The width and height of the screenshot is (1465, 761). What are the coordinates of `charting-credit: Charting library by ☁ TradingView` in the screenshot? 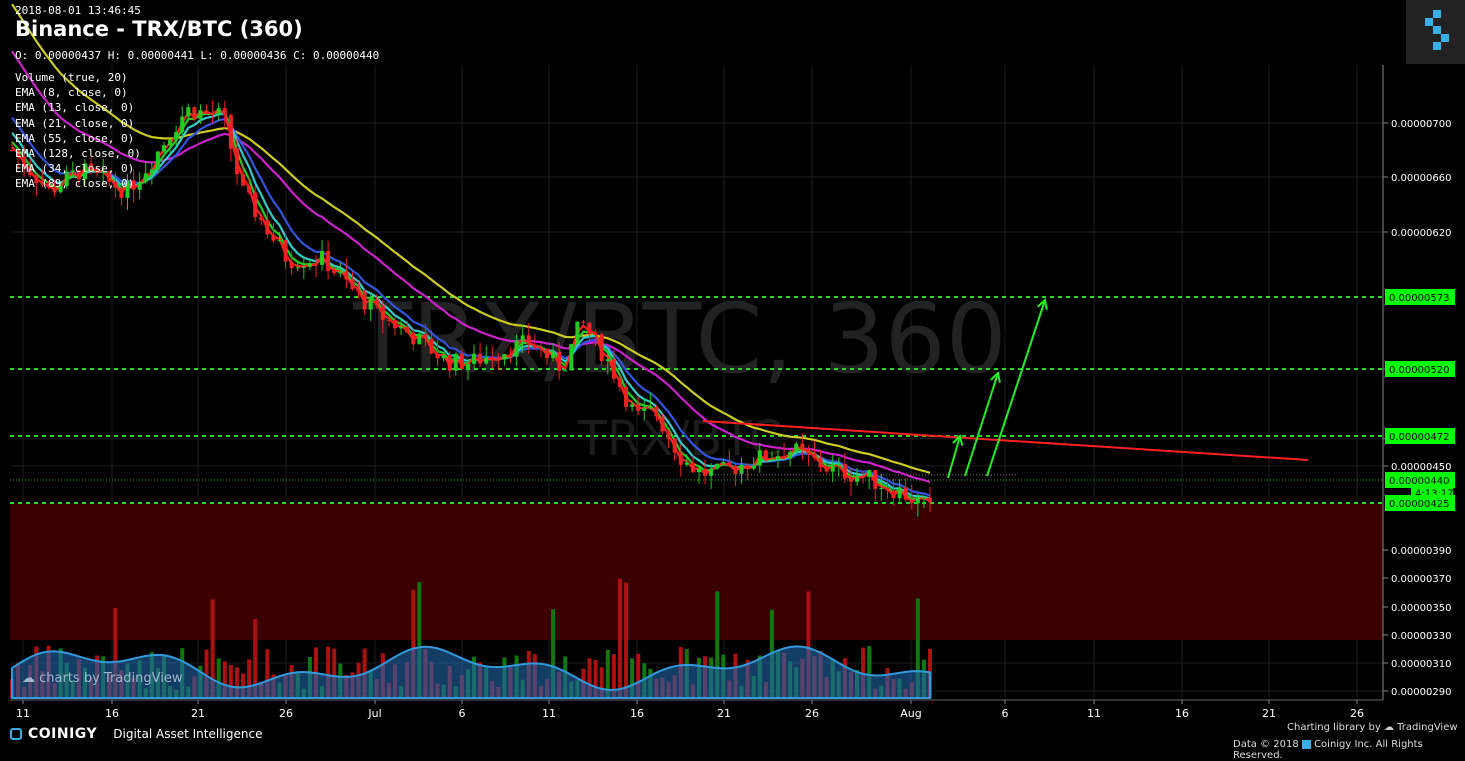 It's located at (1372, 727).